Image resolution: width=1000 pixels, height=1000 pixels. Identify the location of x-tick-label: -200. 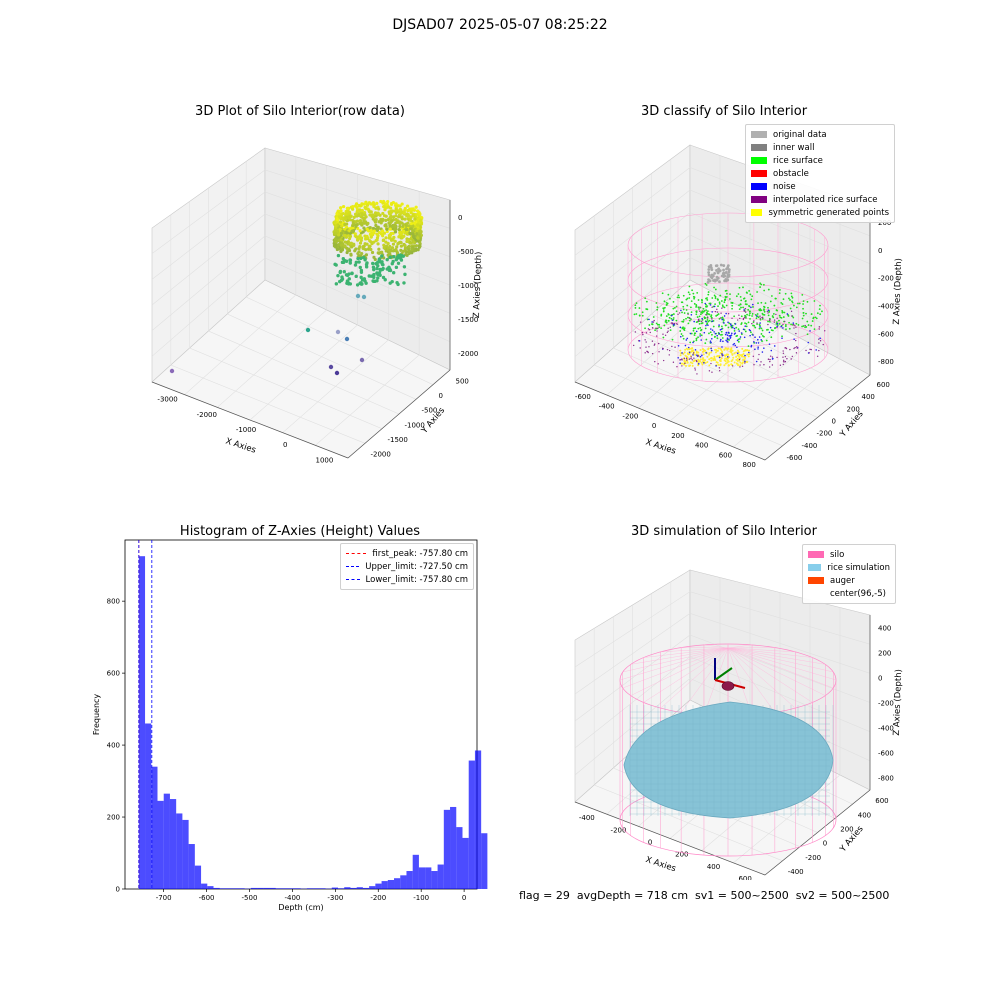
(619, 830).